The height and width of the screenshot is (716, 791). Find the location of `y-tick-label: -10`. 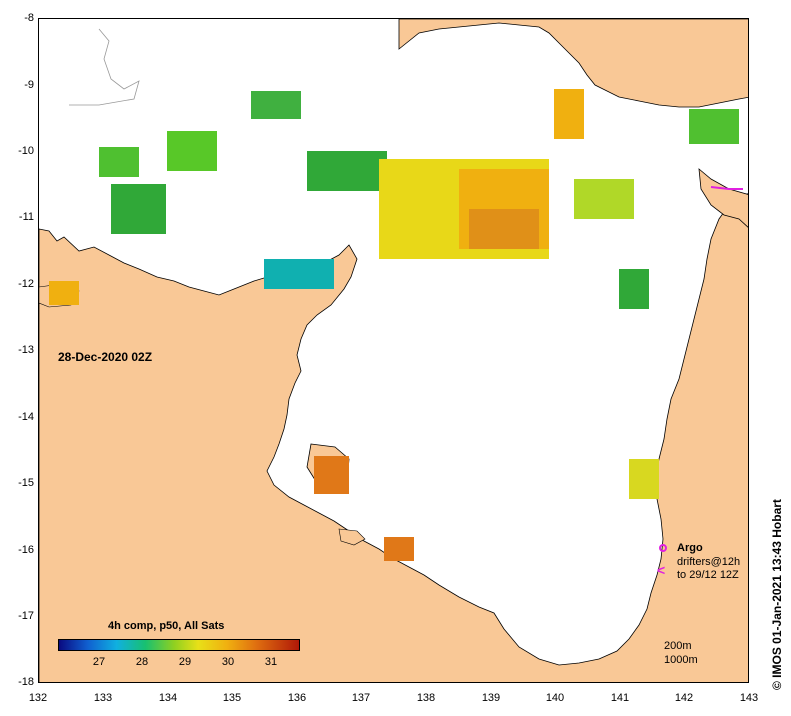

y-tick-label: -10 is located at coordinates (26, 151).